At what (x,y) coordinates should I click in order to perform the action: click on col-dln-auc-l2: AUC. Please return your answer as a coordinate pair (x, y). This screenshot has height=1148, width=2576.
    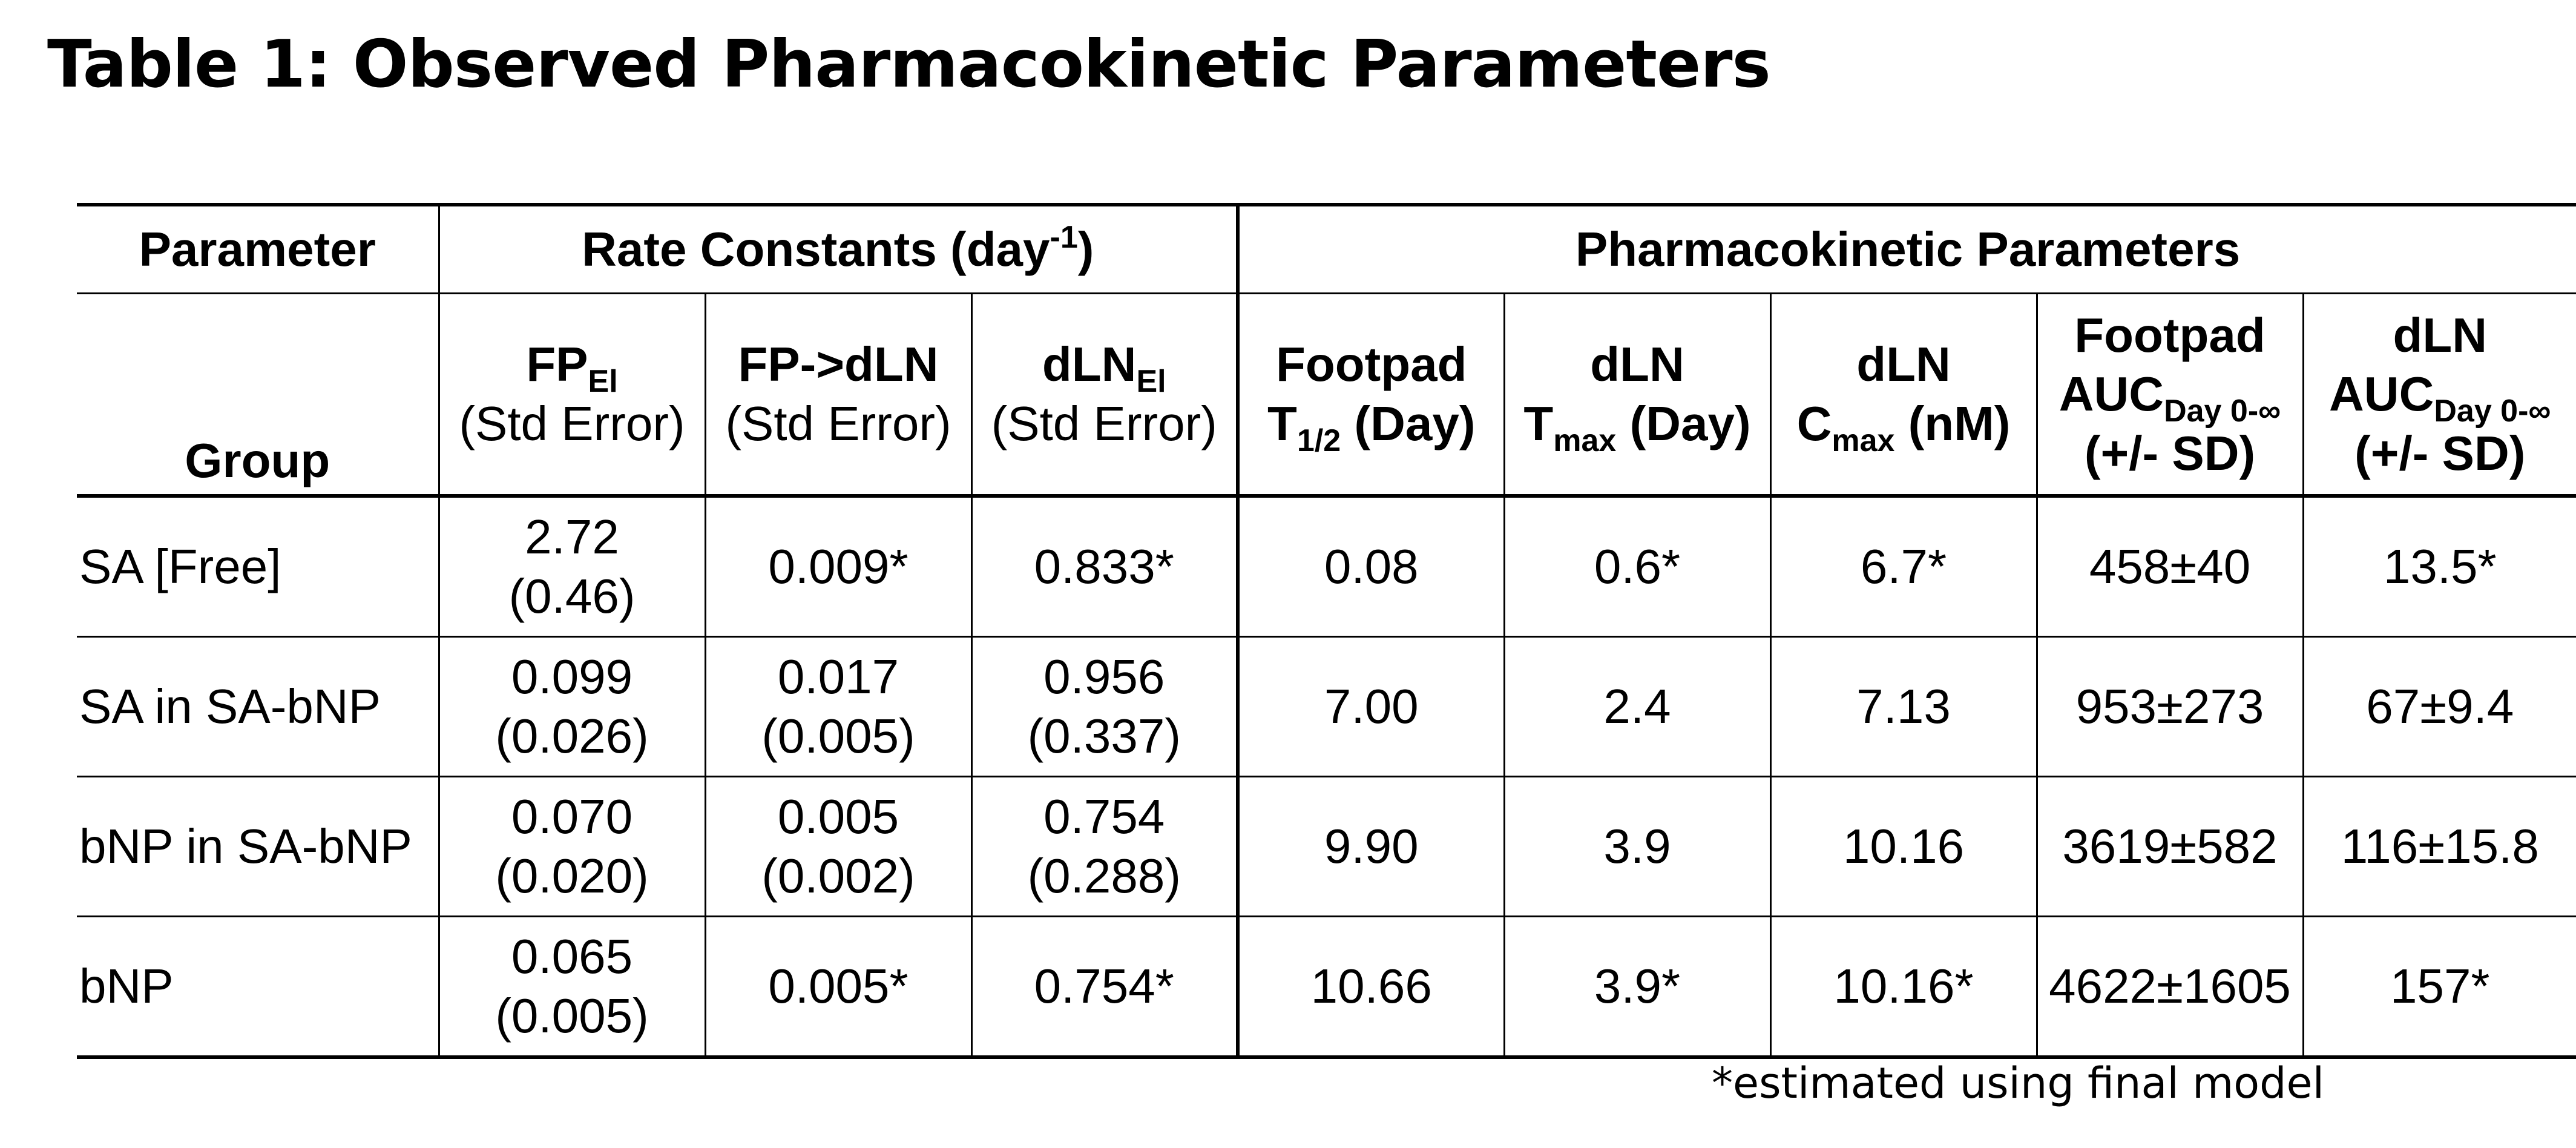
    Looking at the image, I should click on (2381, 394).